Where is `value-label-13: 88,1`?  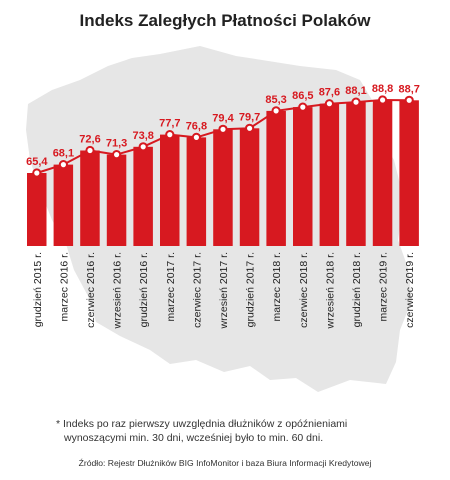
value-label-13: 88,1 is located at coordinates (355, 91).